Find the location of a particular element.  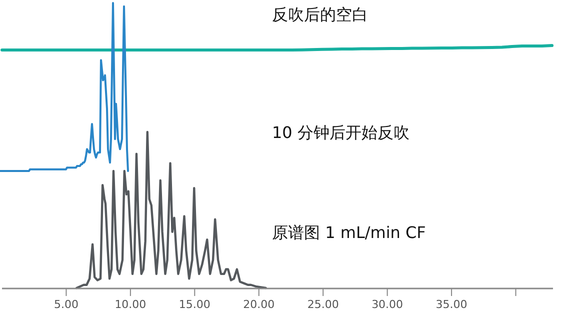

x-tick-label: 35.00 is located at coordinates (452, 304).